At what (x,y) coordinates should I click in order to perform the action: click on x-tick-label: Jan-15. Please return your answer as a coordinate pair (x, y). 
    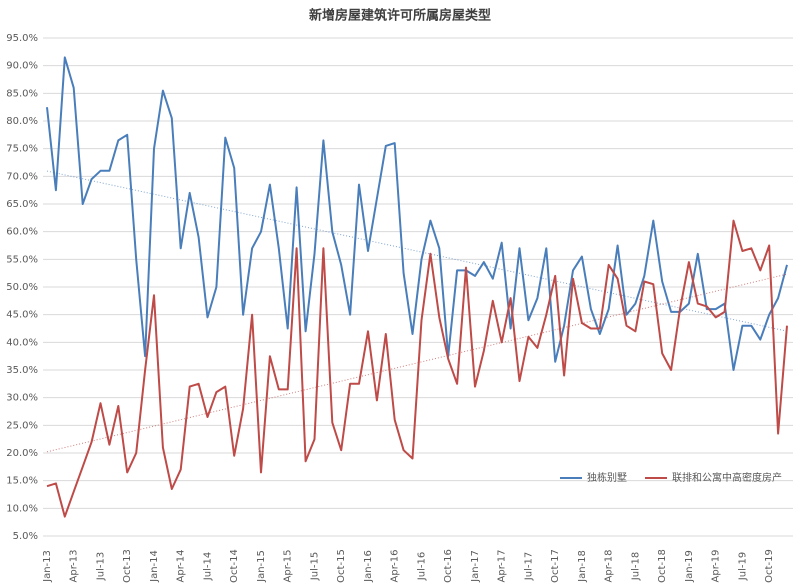
    Looking at the image, I should click on (261, 566).